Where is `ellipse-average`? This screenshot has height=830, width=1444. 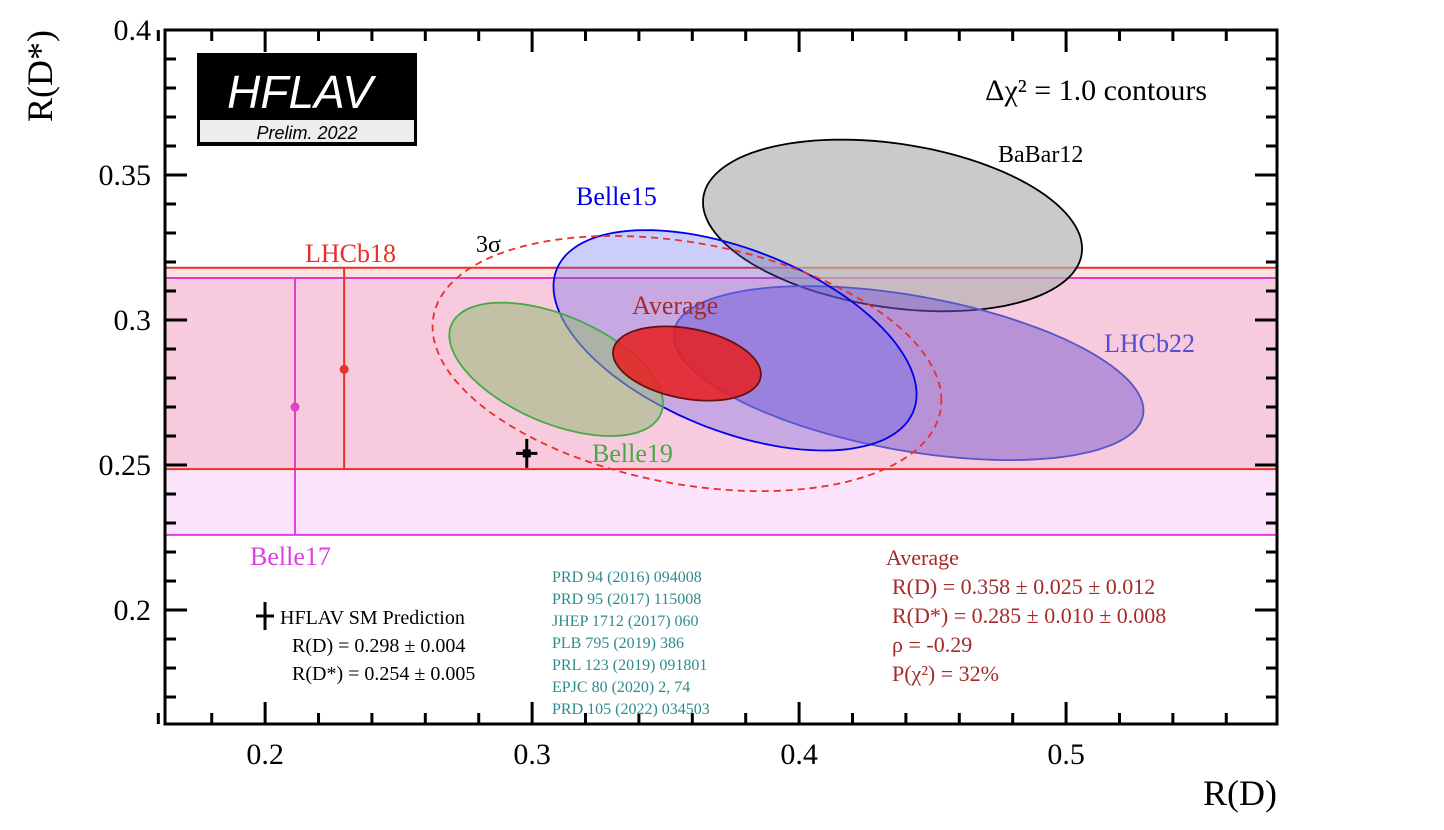 ellipse-average is located at coordinates (687, 363).